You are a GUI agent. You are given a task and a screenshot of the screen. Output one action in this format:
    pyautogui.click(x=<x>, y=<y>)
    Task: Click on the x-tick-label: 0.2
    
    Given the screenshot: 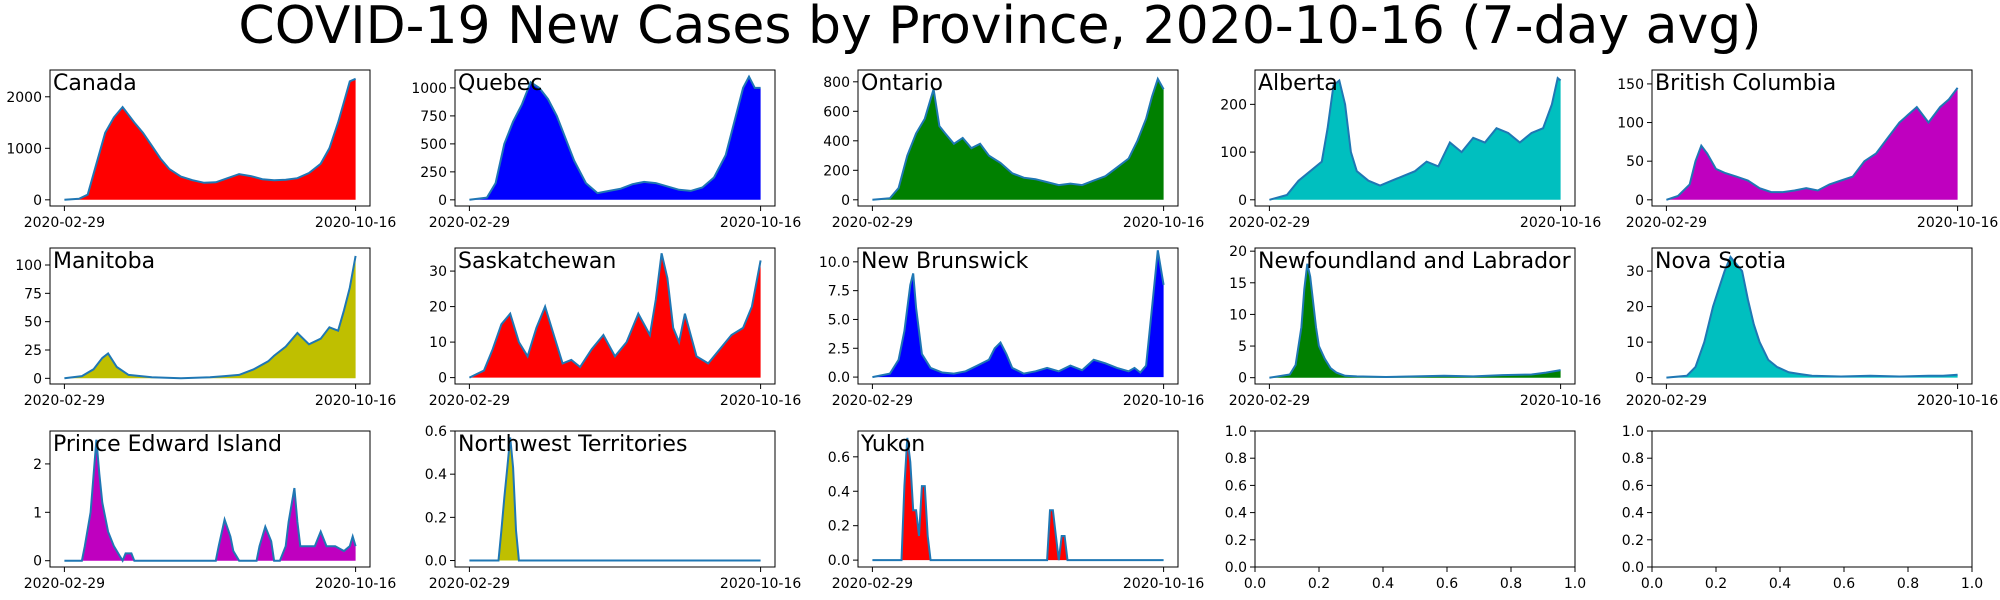 What is the action you would take?
    pyautogui.click(x=1319, y=584)
    